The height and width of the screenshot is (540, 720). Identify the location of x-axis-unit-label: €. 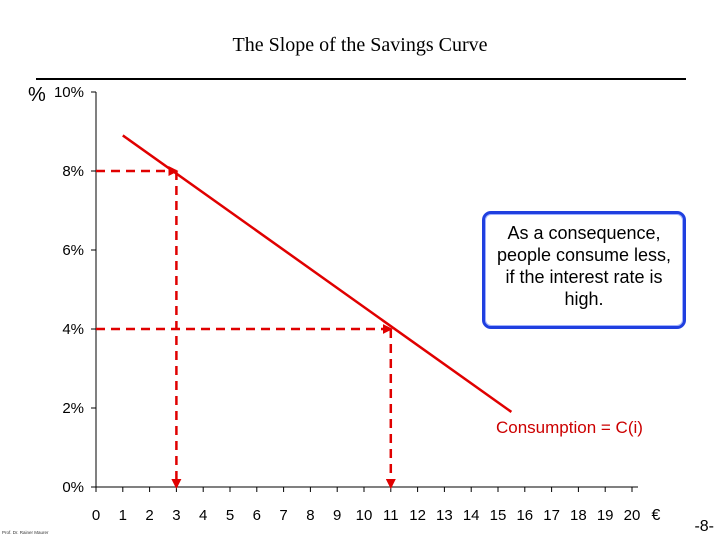
(656, 515).